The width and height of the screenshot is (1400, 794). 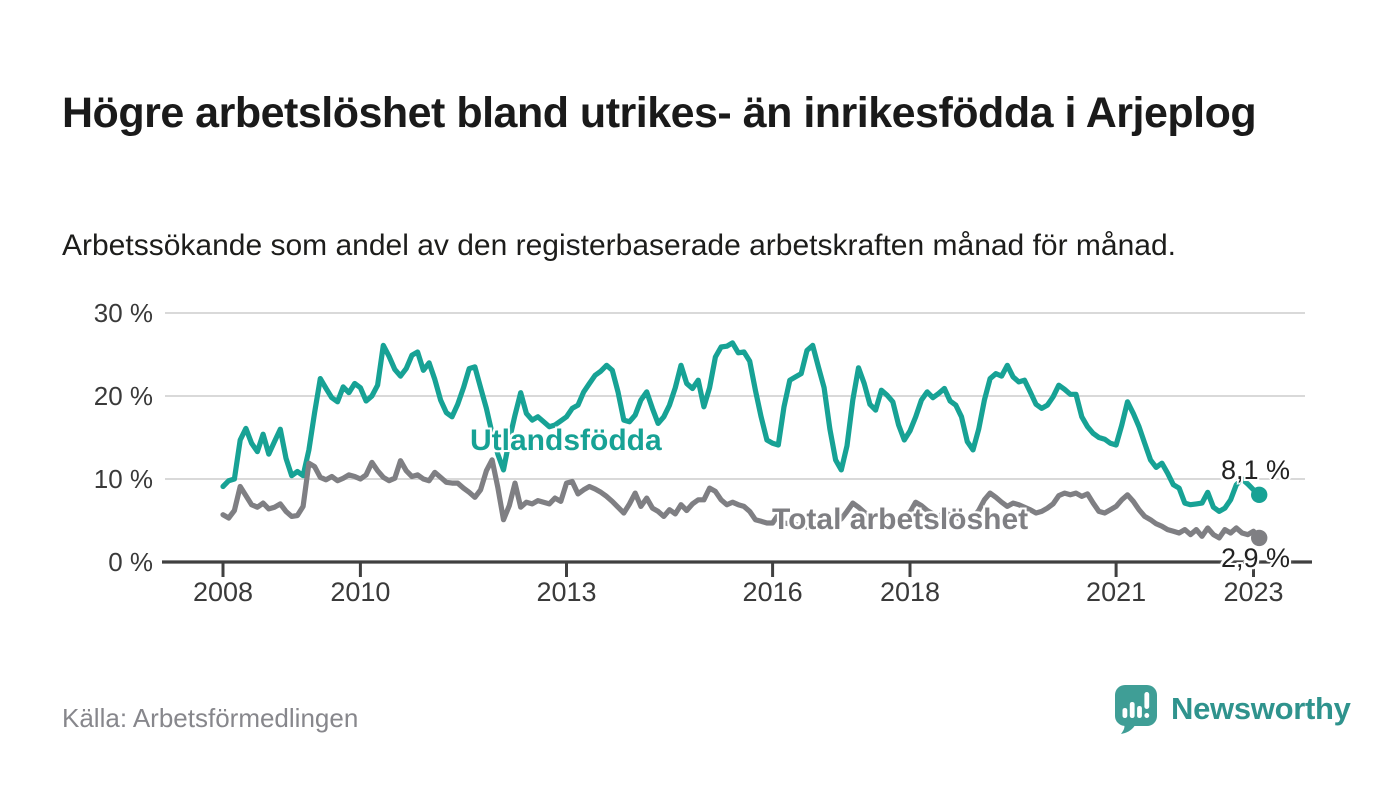 I want to click on x-tick-label-2018: 2018, so click(x=910, y=592).